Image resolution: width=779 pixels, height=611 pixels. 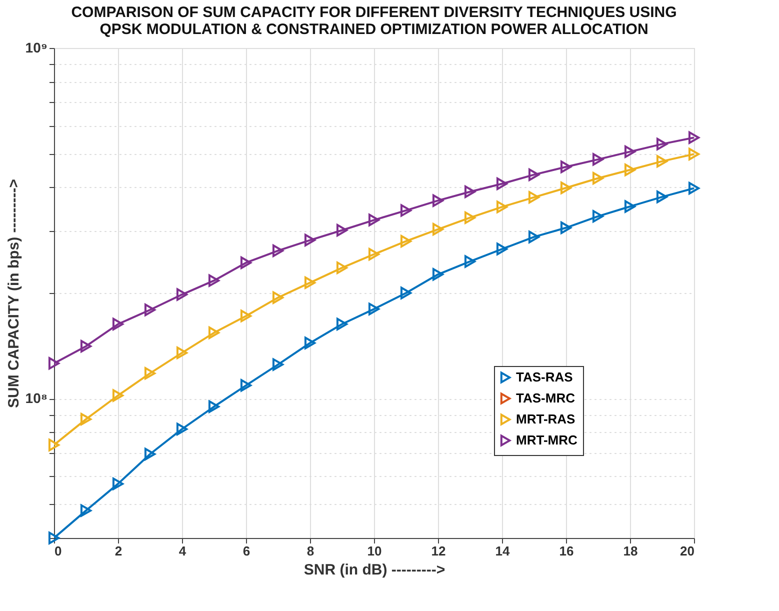 I want to click on y-axis-title: SUM CAPACITY (in bps) --------->, so click(x=13, y=293).